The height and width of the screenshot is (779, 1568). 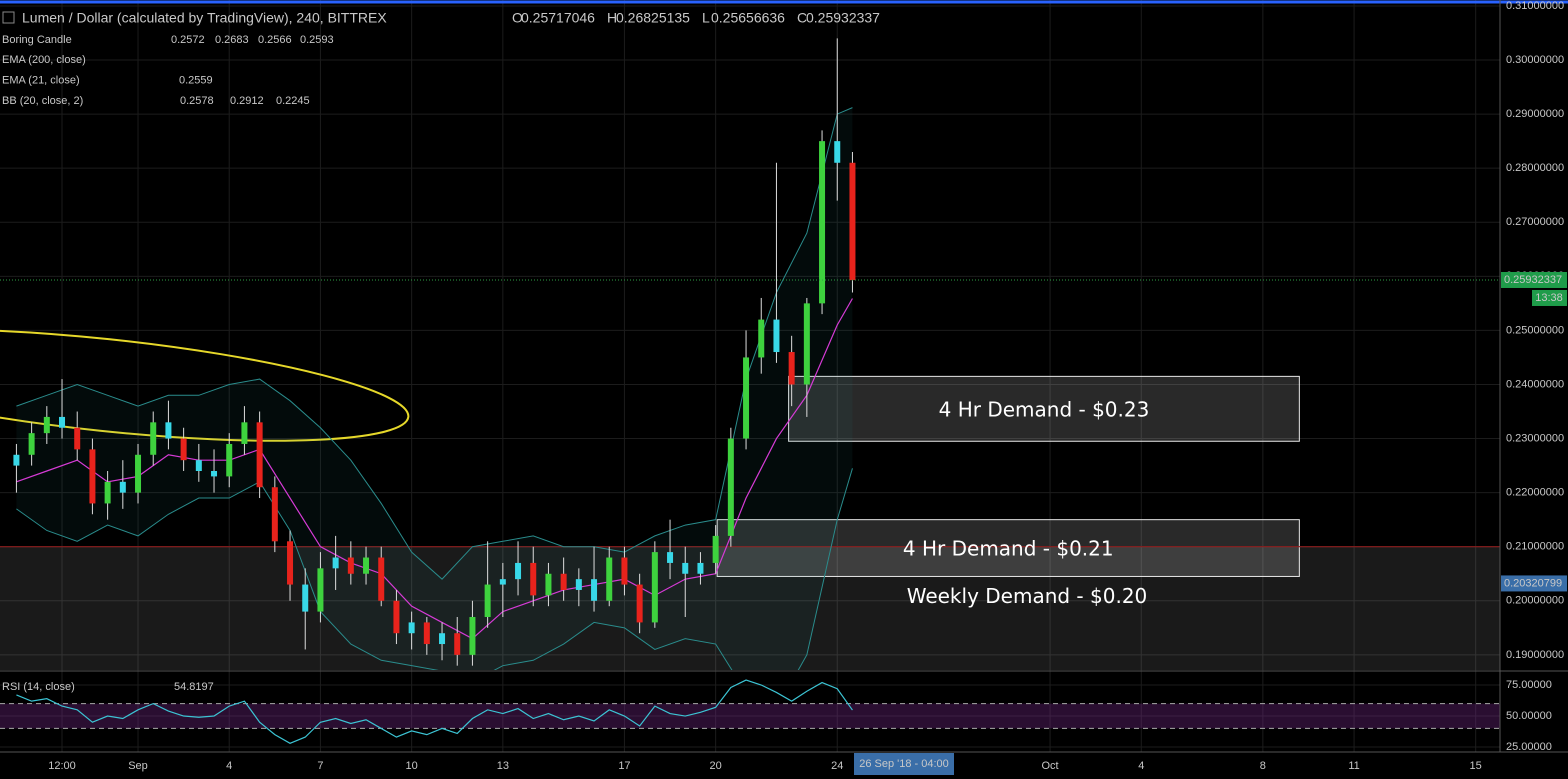 I want to click on x-tick-label: 4, so click(x=1141, y=766).